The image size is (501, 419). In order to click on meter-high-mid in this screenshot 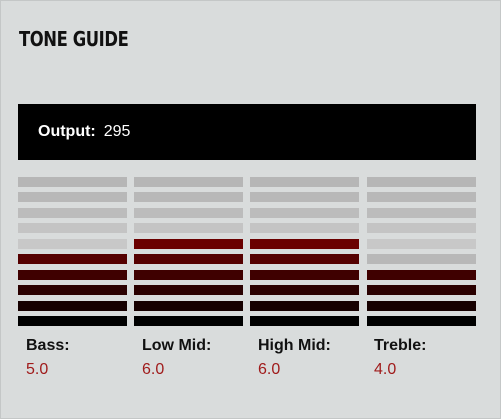, I will do `click(304, 250)`.